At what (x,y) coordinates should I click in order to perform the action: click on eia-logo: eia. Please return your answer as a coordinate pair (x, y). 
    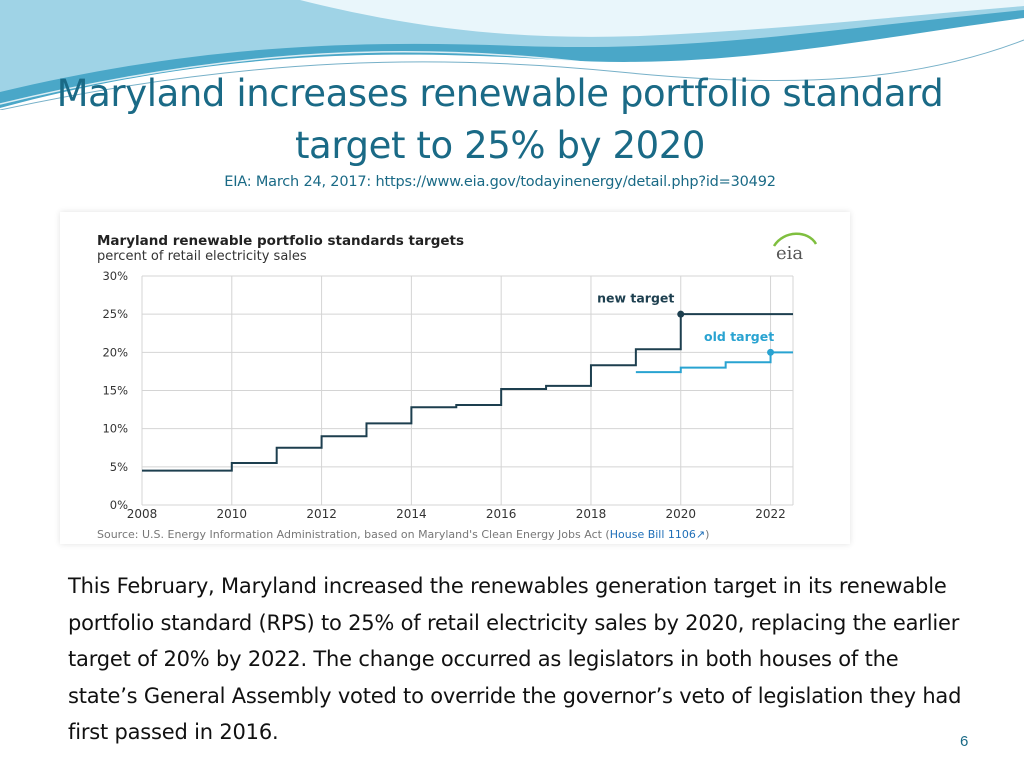
    Looking at the image, I should click on (795, 248).